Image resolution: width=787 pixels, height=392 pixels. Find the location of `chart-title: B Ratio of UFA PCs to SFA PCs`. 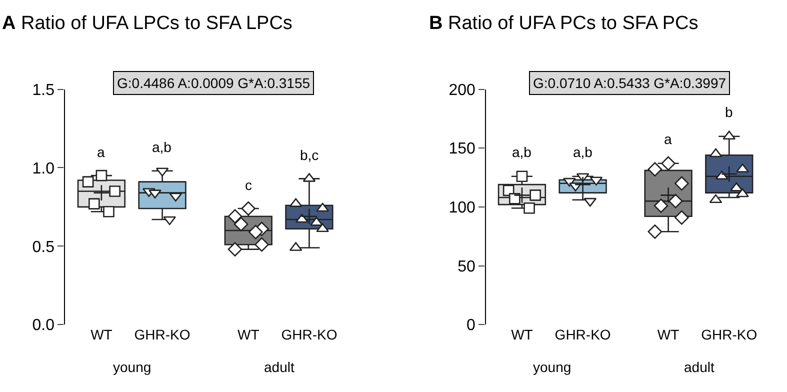

chart-title: B Ratio of UFA PCs to SFA PCs is located at coordinates (563, 23).